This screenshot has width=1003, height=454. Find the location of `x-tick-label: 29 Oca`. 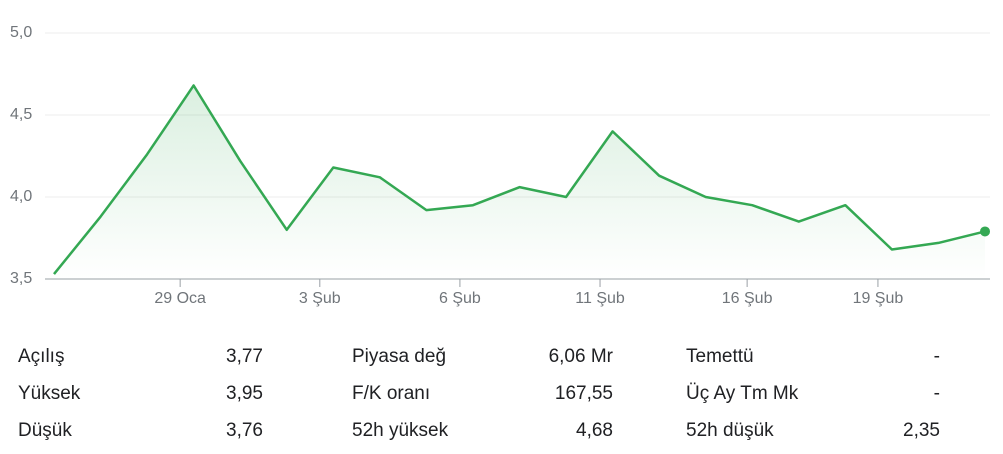

x-tick-label: 29 Oca is located at coordinates (180, 298).